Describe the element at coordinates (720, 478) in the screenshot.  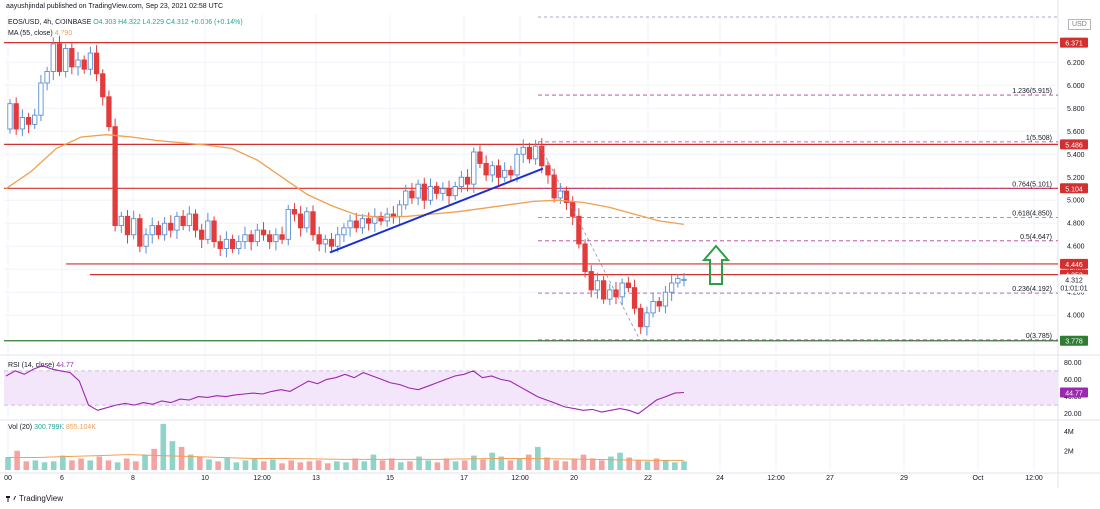
I see `time-tick-label: 24` at that location.